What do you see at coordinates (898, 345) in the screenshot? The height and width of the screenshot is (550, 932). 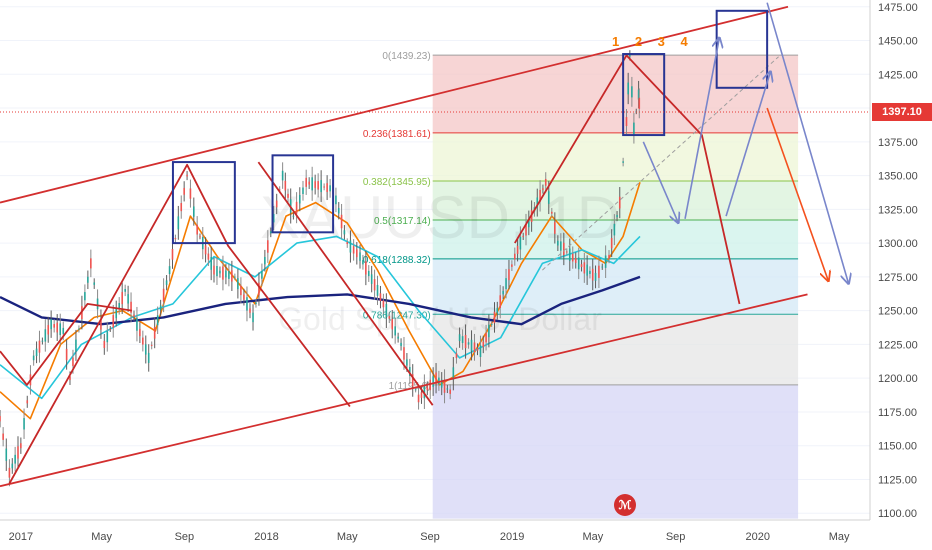 I see `y-tick-label: 1225.00` at bounding box center [898, 345].